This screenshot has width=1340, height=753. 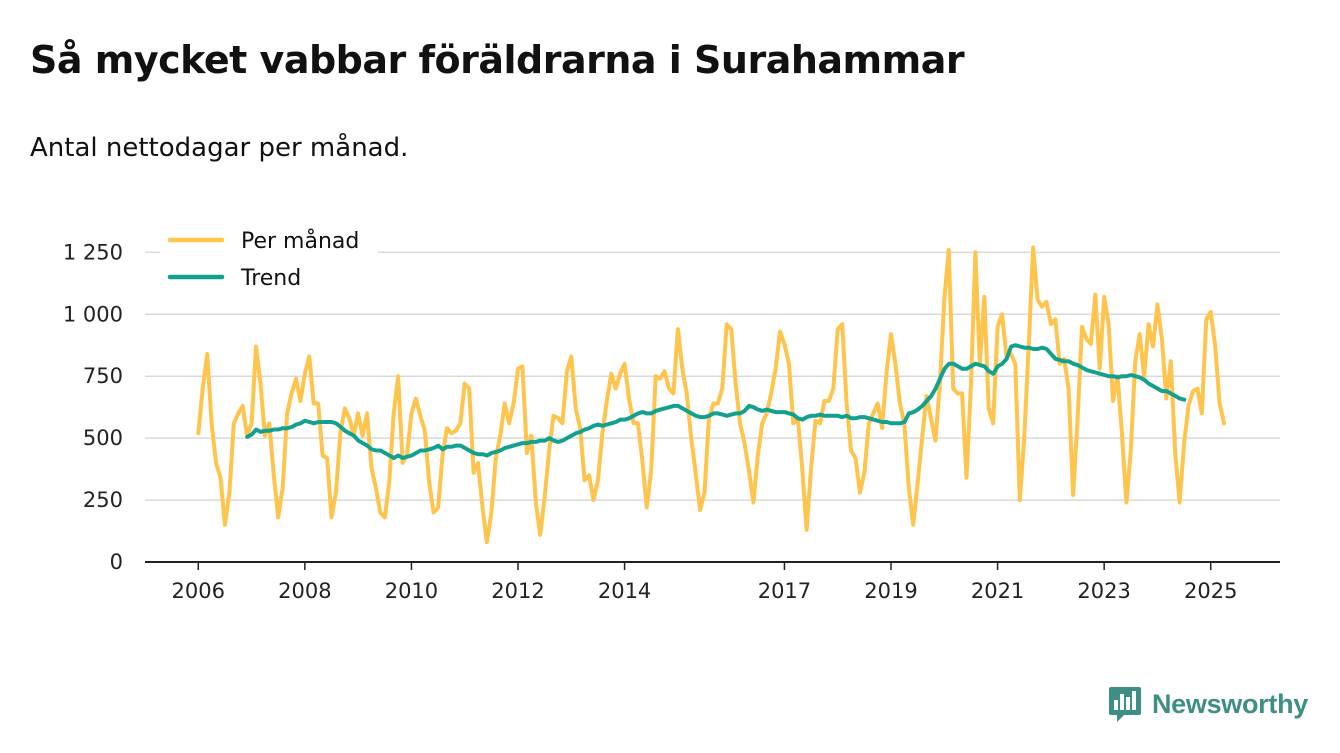 I want to click on y-tick-label: 500, so click(x=103, y=438).